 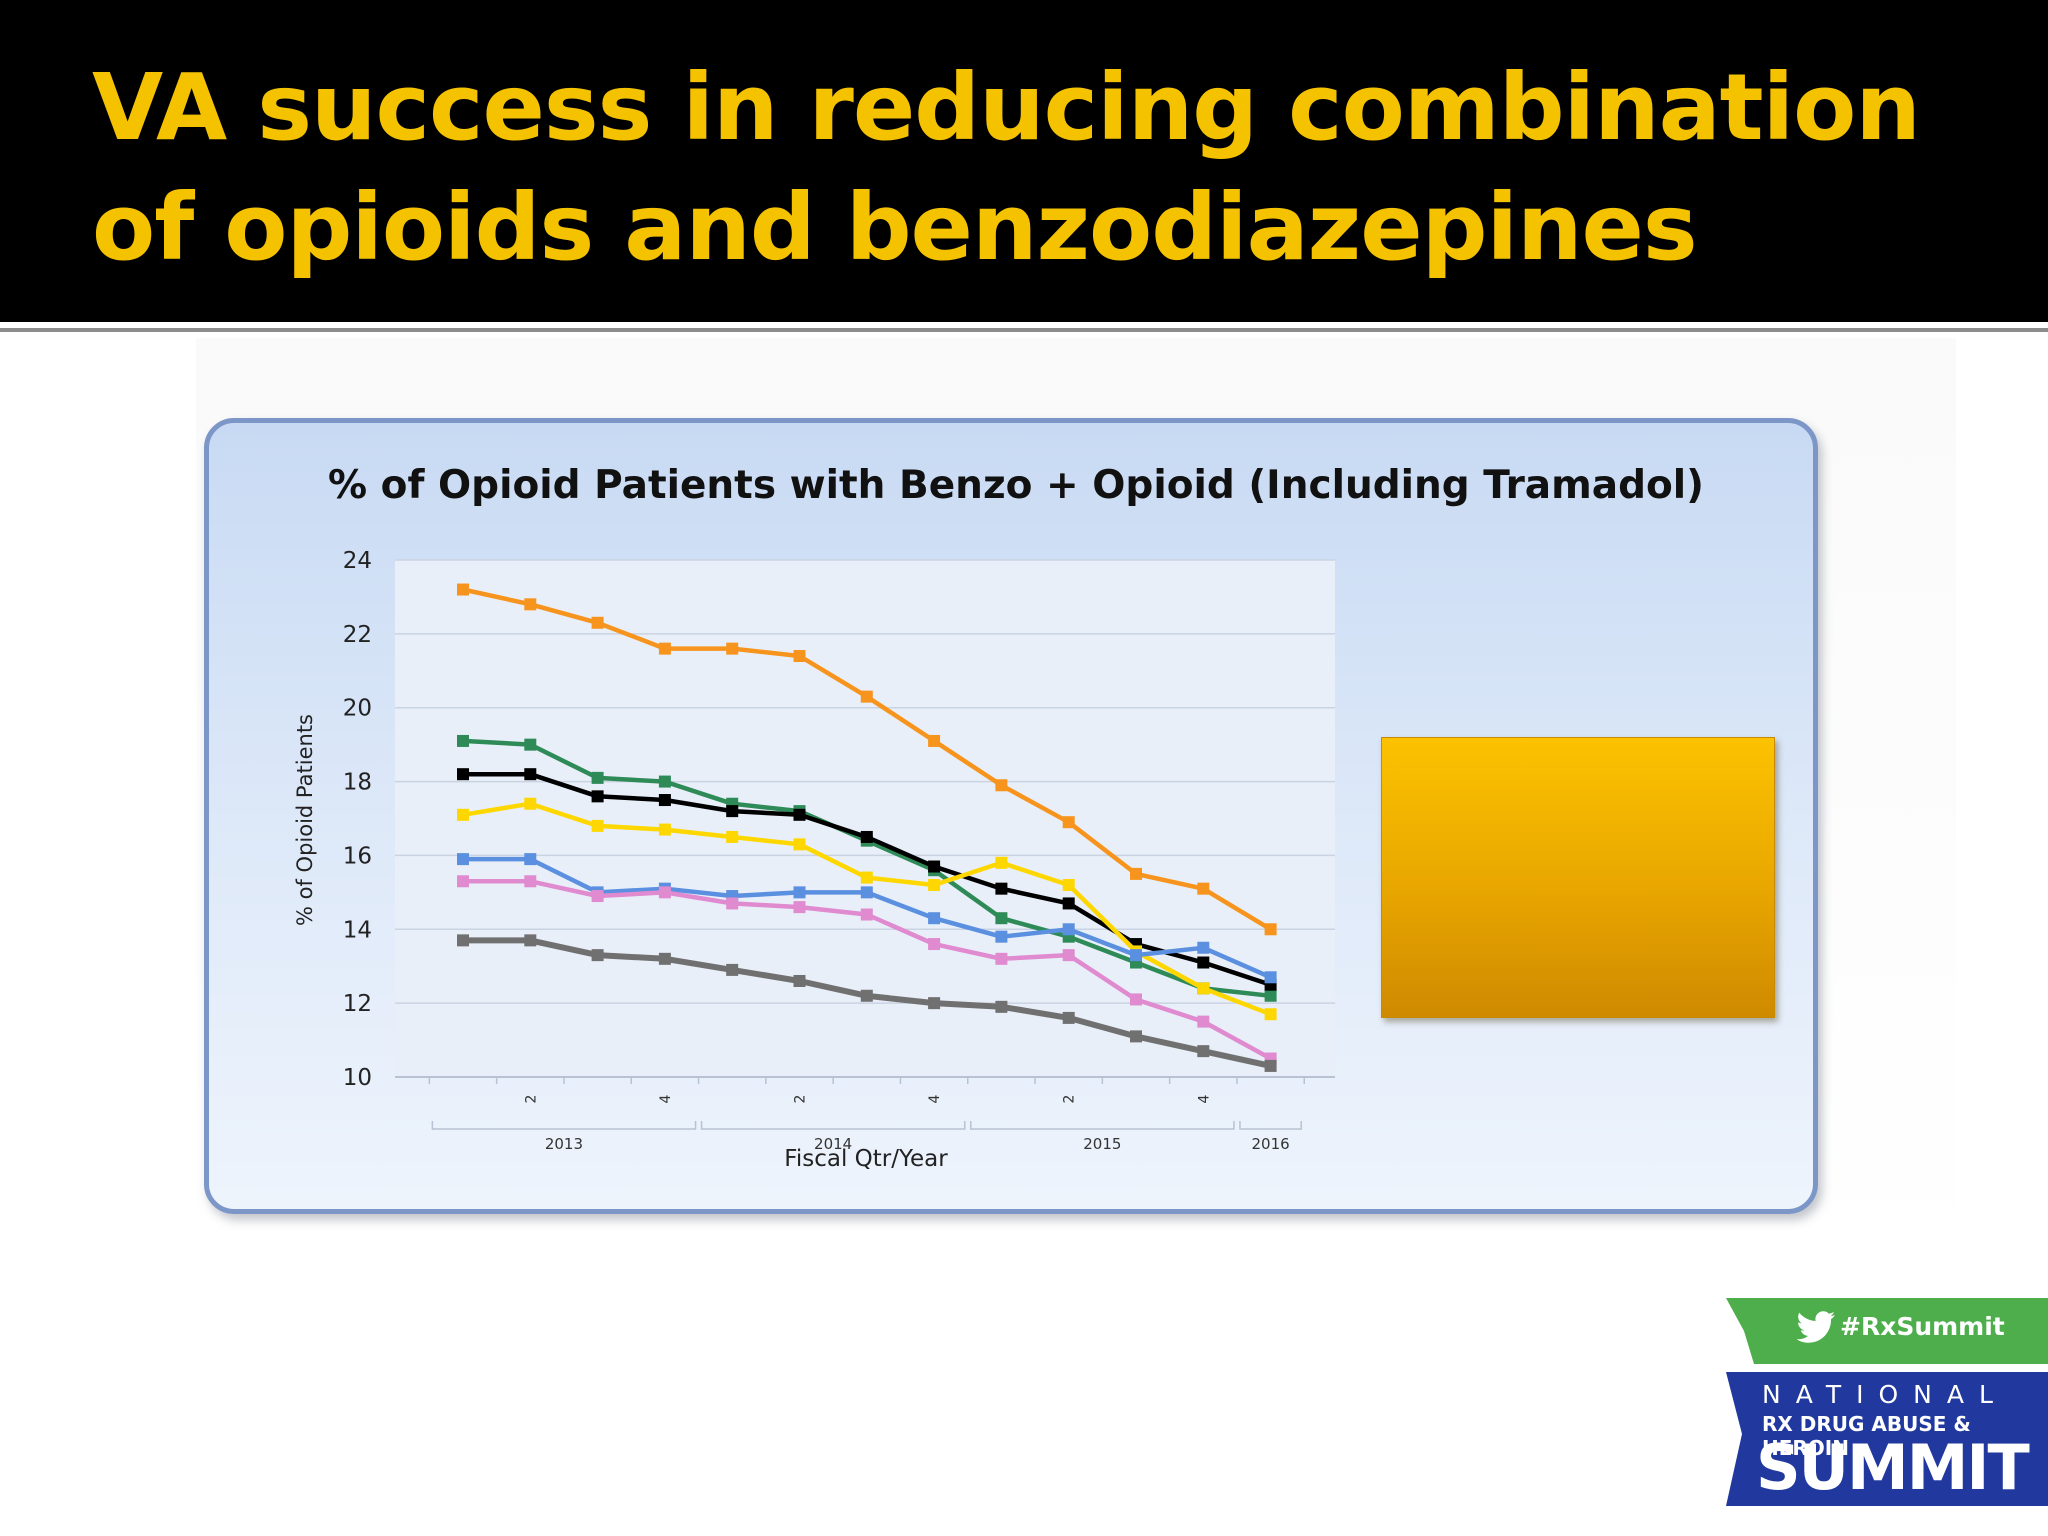 What do you see at coordinates (357, 635) in the screenshot?
I see `y-tick-label: 22` at bounding box center [357, 635].